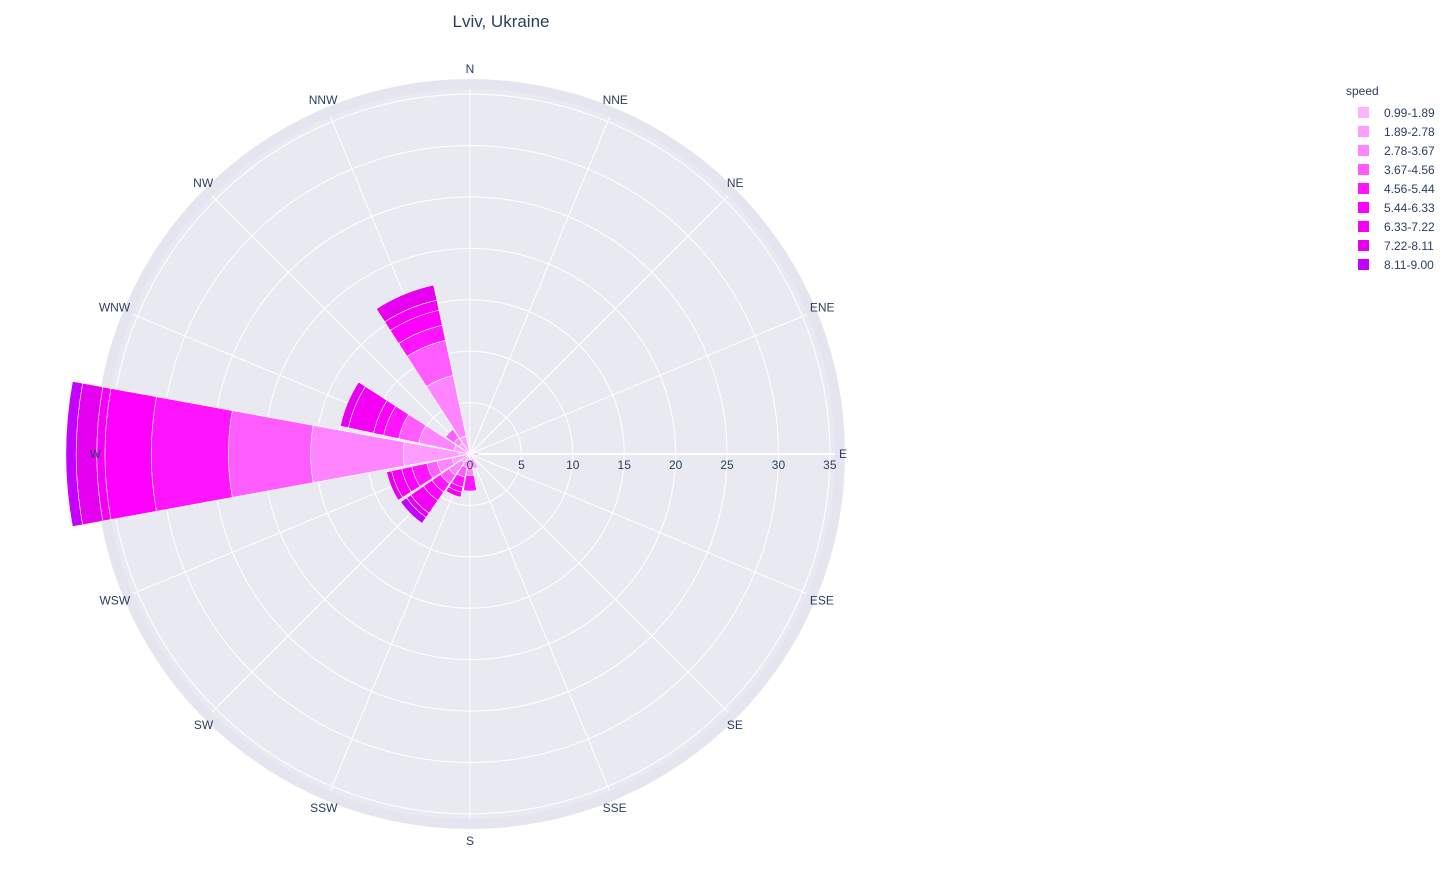 This screenshot has width=1454, height=877. What do you see at coordinates (1409, 112) in the screenshot?
I see `legend-label: 0.99-1.89` at bounding box center [1409, 112].